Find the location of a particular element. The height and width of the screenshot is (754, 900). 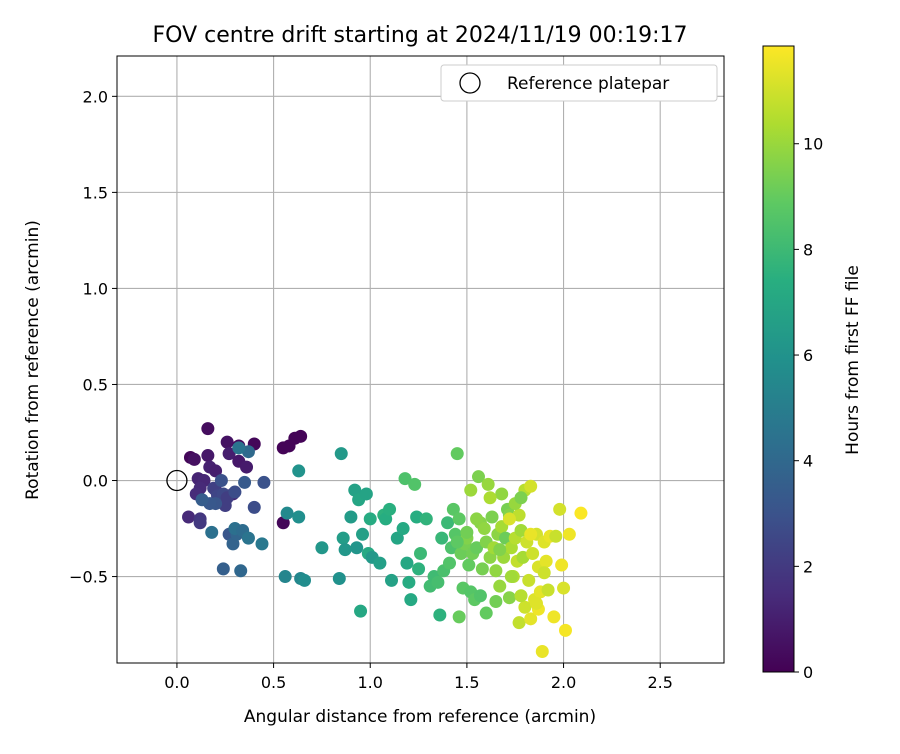

colorbar-tick-label: 6 is located at coordinates (808, 355).